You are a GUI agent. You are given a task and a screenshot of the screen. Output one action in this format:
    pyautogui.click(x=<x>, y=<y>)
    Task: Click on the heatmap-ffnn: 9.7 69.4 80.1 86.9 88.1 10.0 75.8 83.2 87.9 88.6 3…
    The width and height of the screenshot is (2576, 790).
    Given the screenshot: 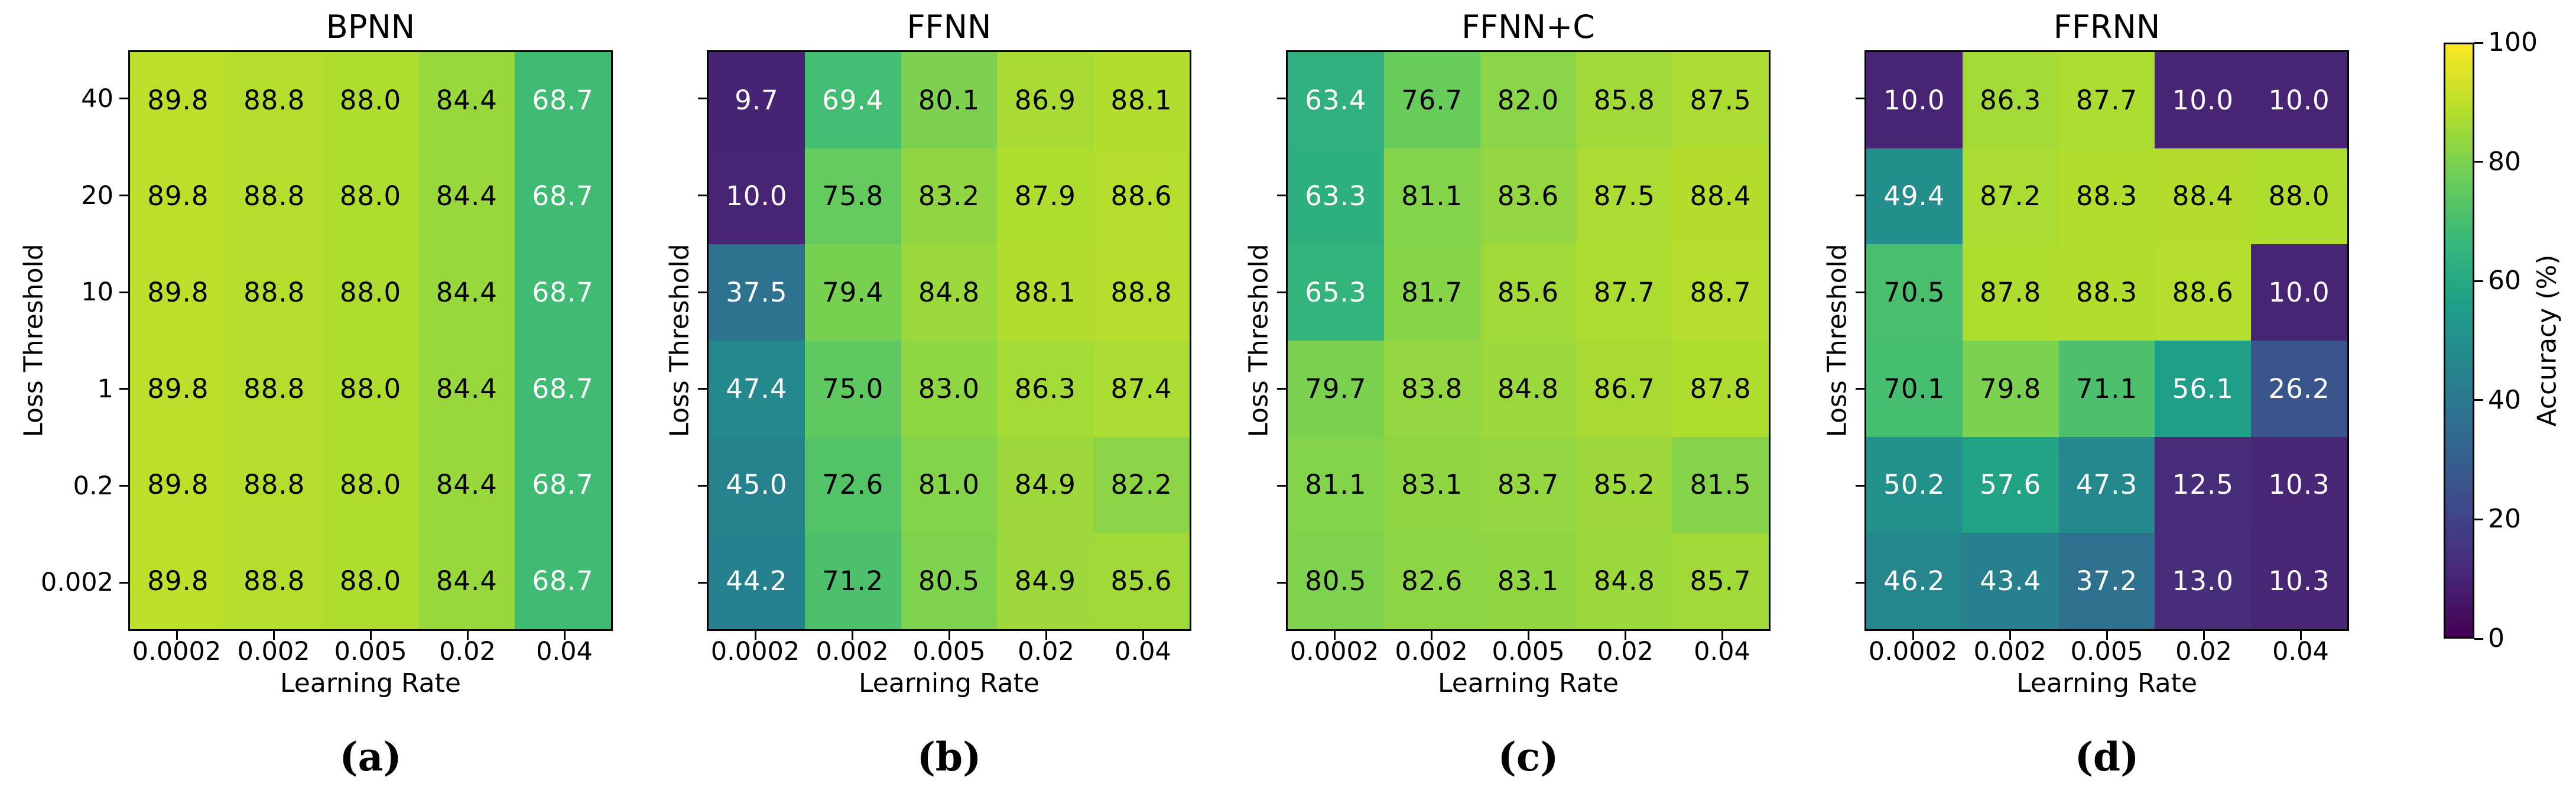 What is the action you would take?
    pyautogui.click(x=949, y=340)
    